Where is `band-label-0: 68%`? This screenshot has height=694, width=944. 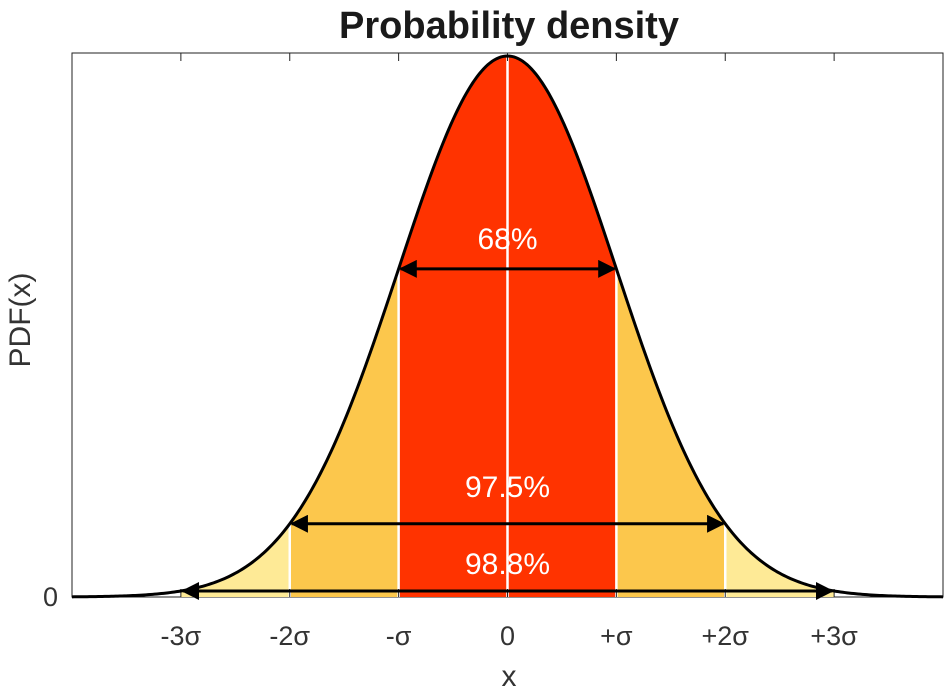 band-label-0: 68% is located at coordinates (507, 239).